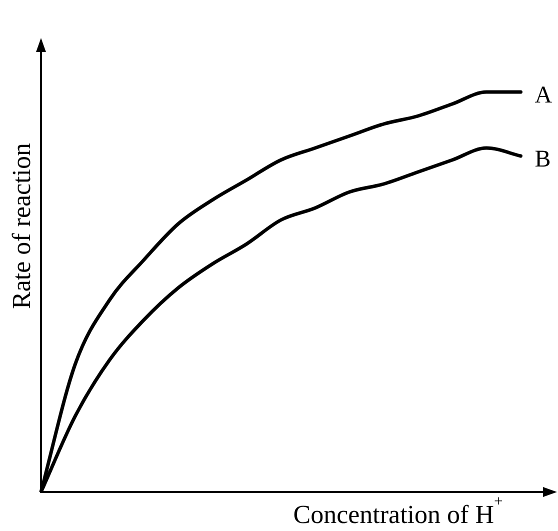 The width and height of the screenshot is (558, 531). I want to click on series-label: B, so click(542, 159).